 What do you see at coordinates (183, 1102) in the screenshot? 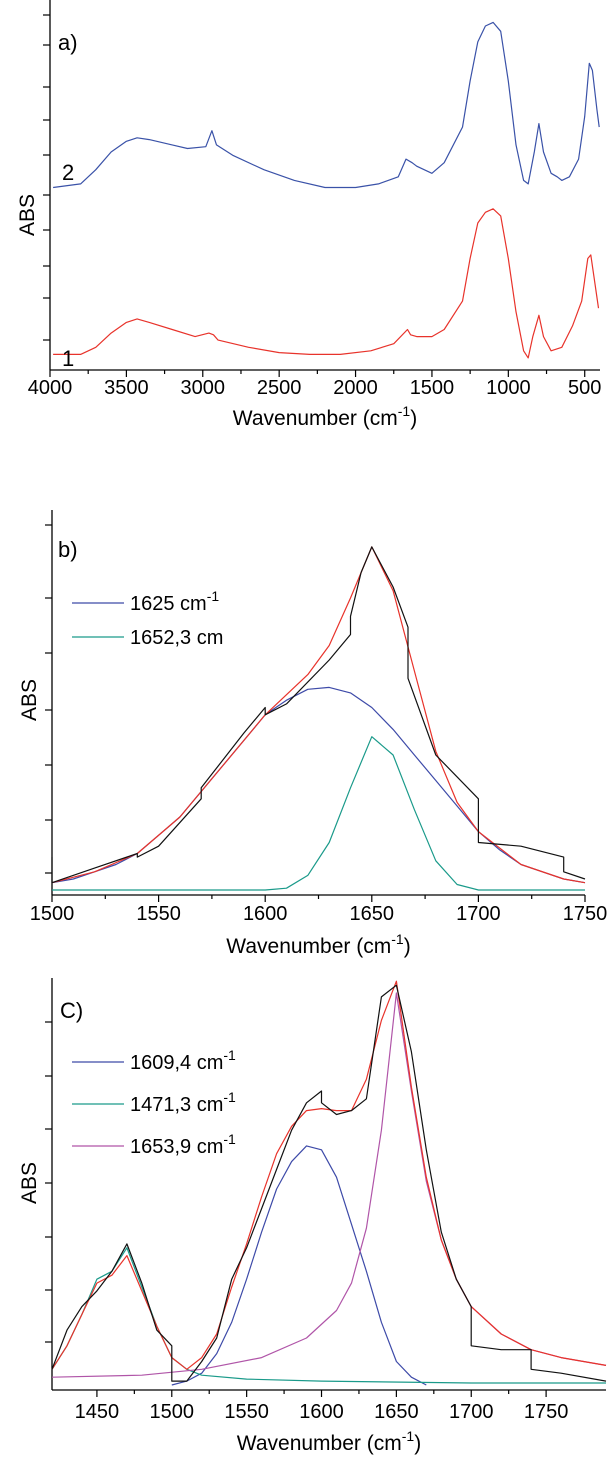
I see `legend-label: 1471,3 cm-1` at bounding box center [183, 1102].